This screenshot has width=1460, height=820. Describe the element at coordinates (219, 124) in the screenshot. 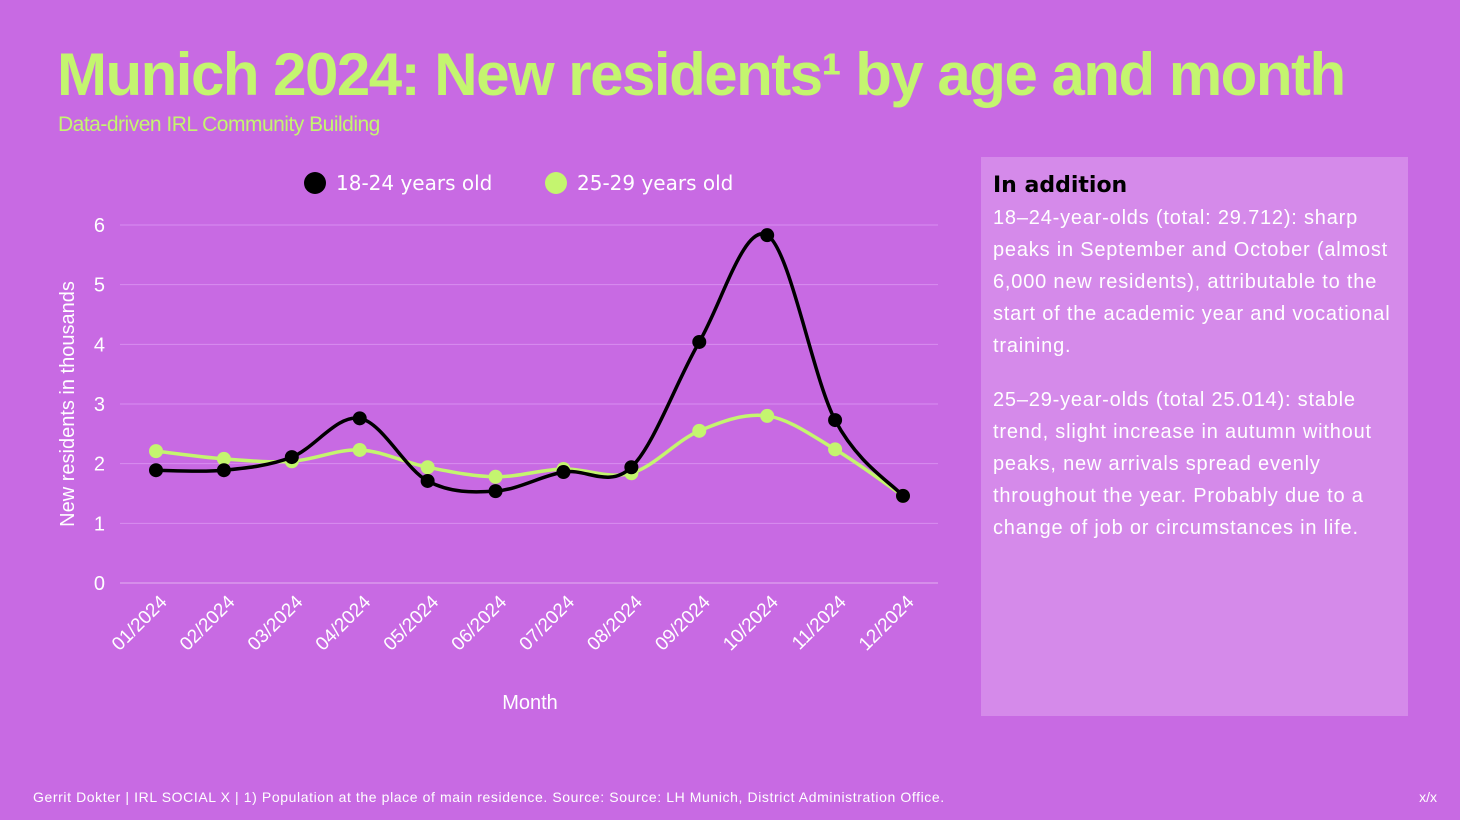

I see `page-subtitle: Data-driven IRL Community Building` at that location.